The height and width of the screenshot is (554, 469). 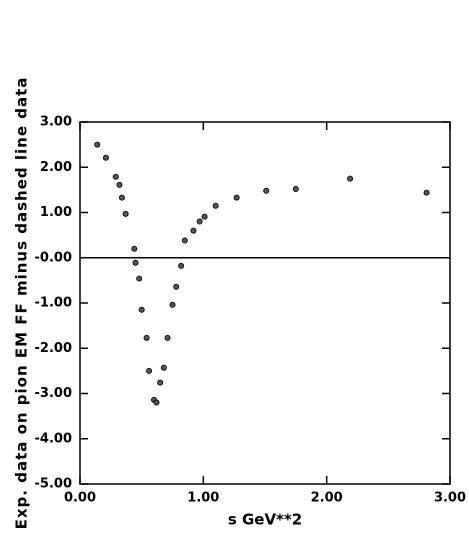 What do you see at coordinates (450, 498) in the screenshot?
I see `x-tick-label: 3.00` at bounding box center [450, 498].